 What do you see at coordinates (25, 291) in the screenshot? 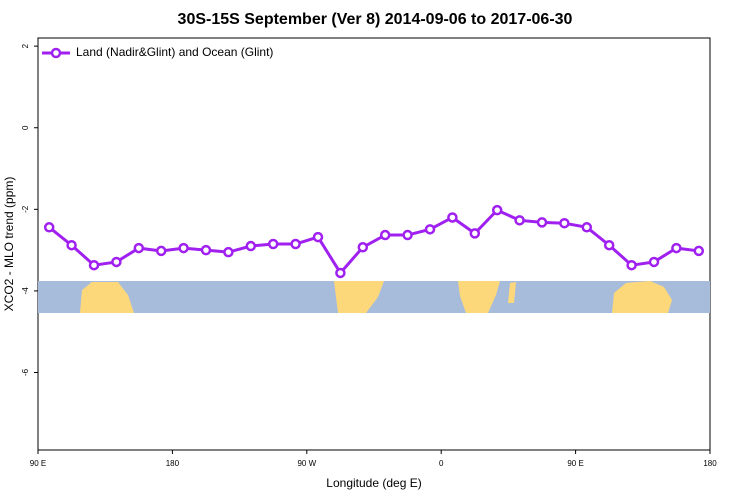
I see `y-tick-label: -4` at bounding box center [25, 291].